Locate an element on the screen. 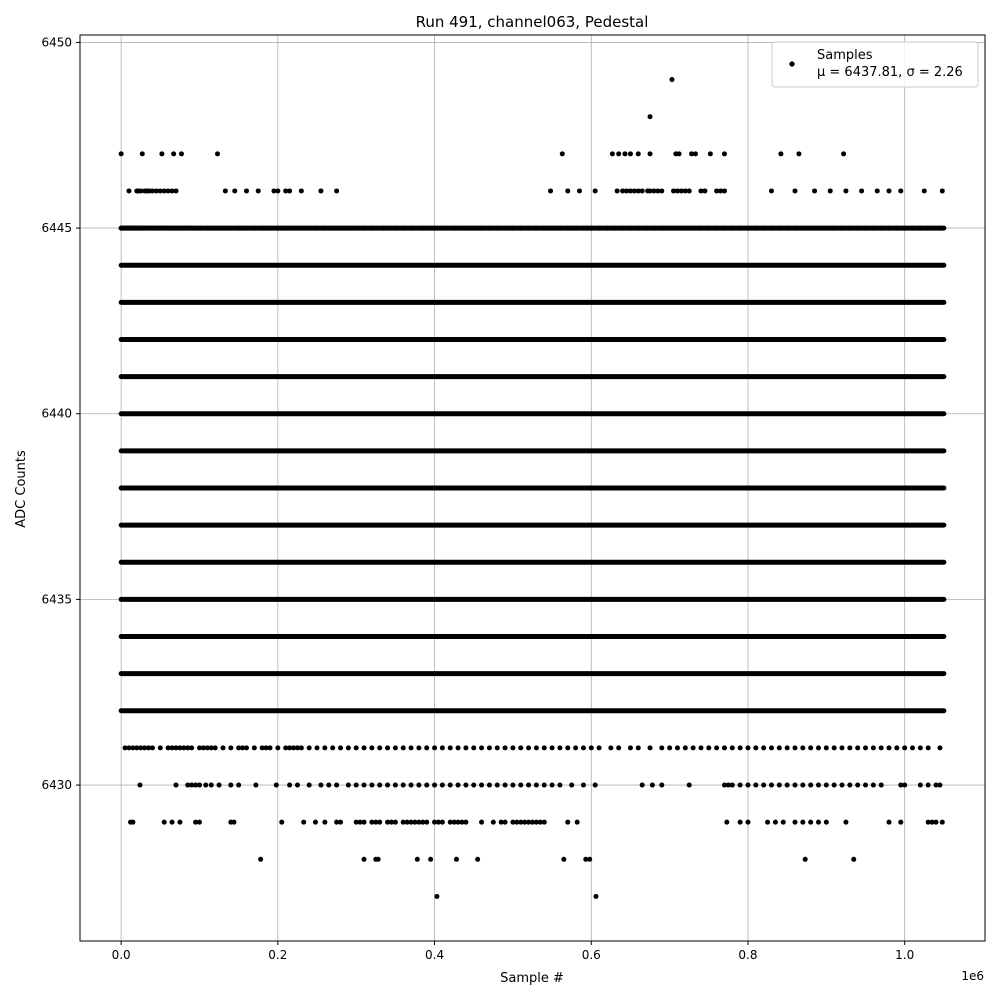  legend: Samples μ = 6437.81, σ = 2.26 is located at coordinates (875, 64).